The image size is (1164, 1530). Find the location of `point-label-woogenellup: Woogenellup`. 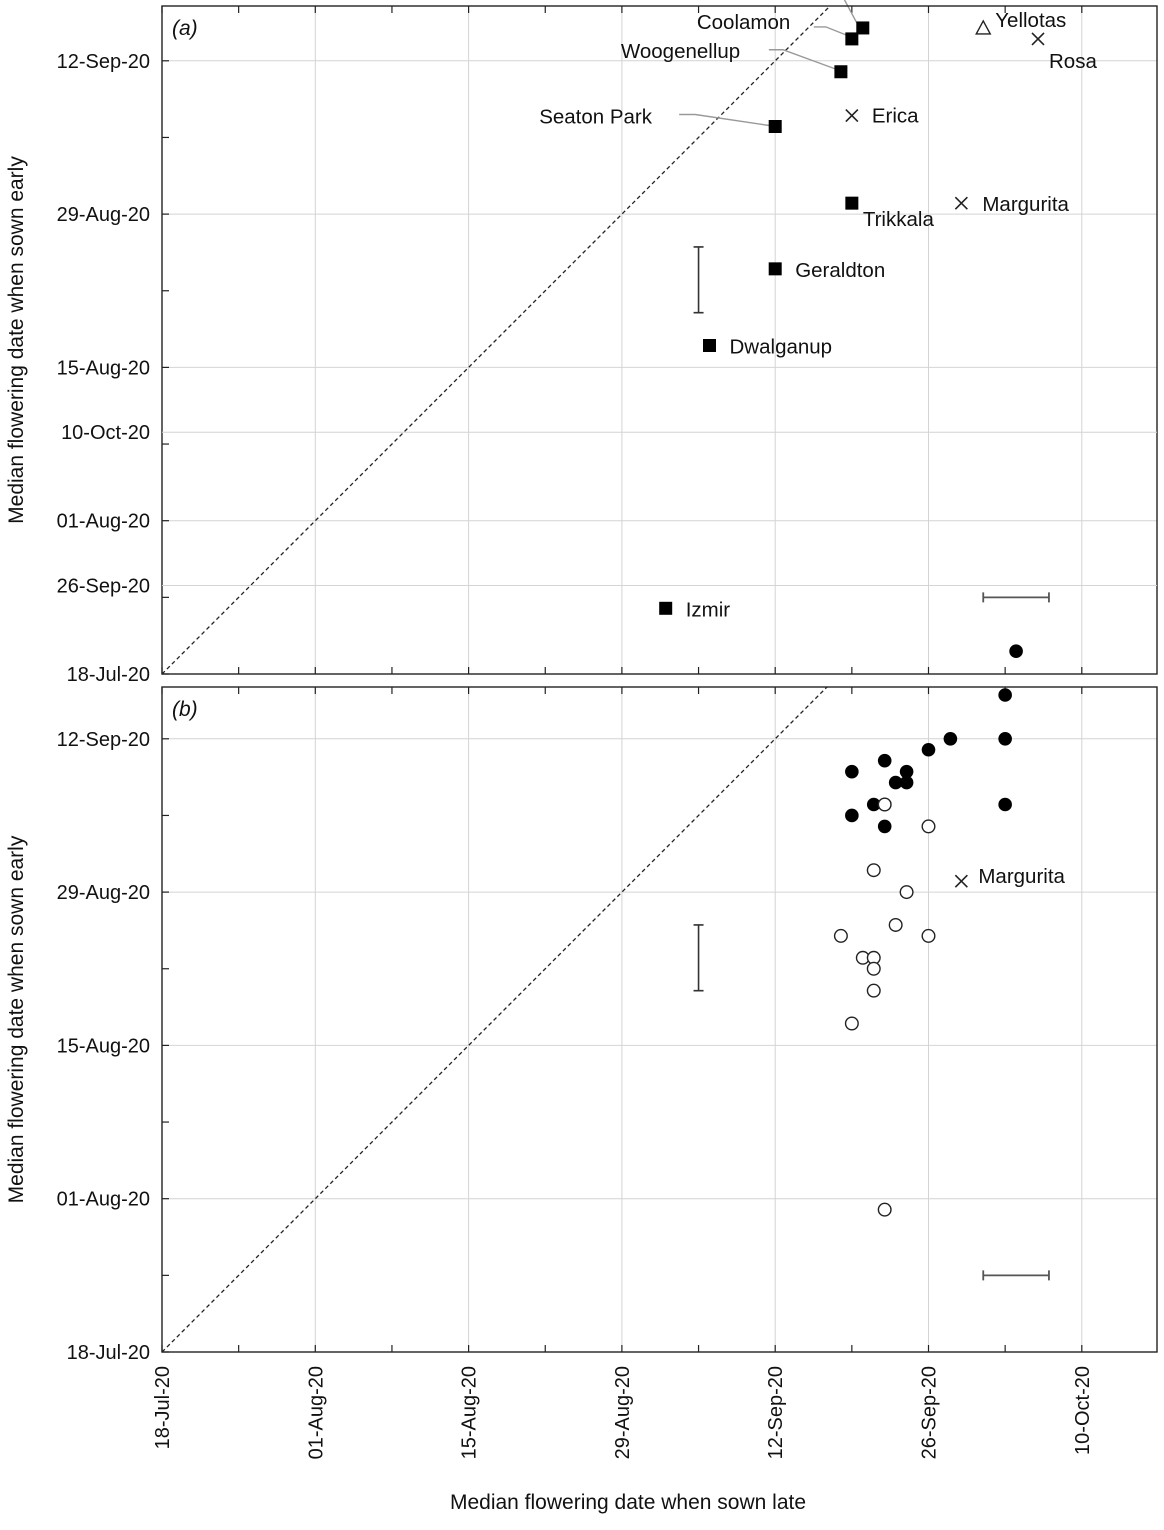

point-label-woogenellup: Woogenellup is located at coordinates (680, 51).